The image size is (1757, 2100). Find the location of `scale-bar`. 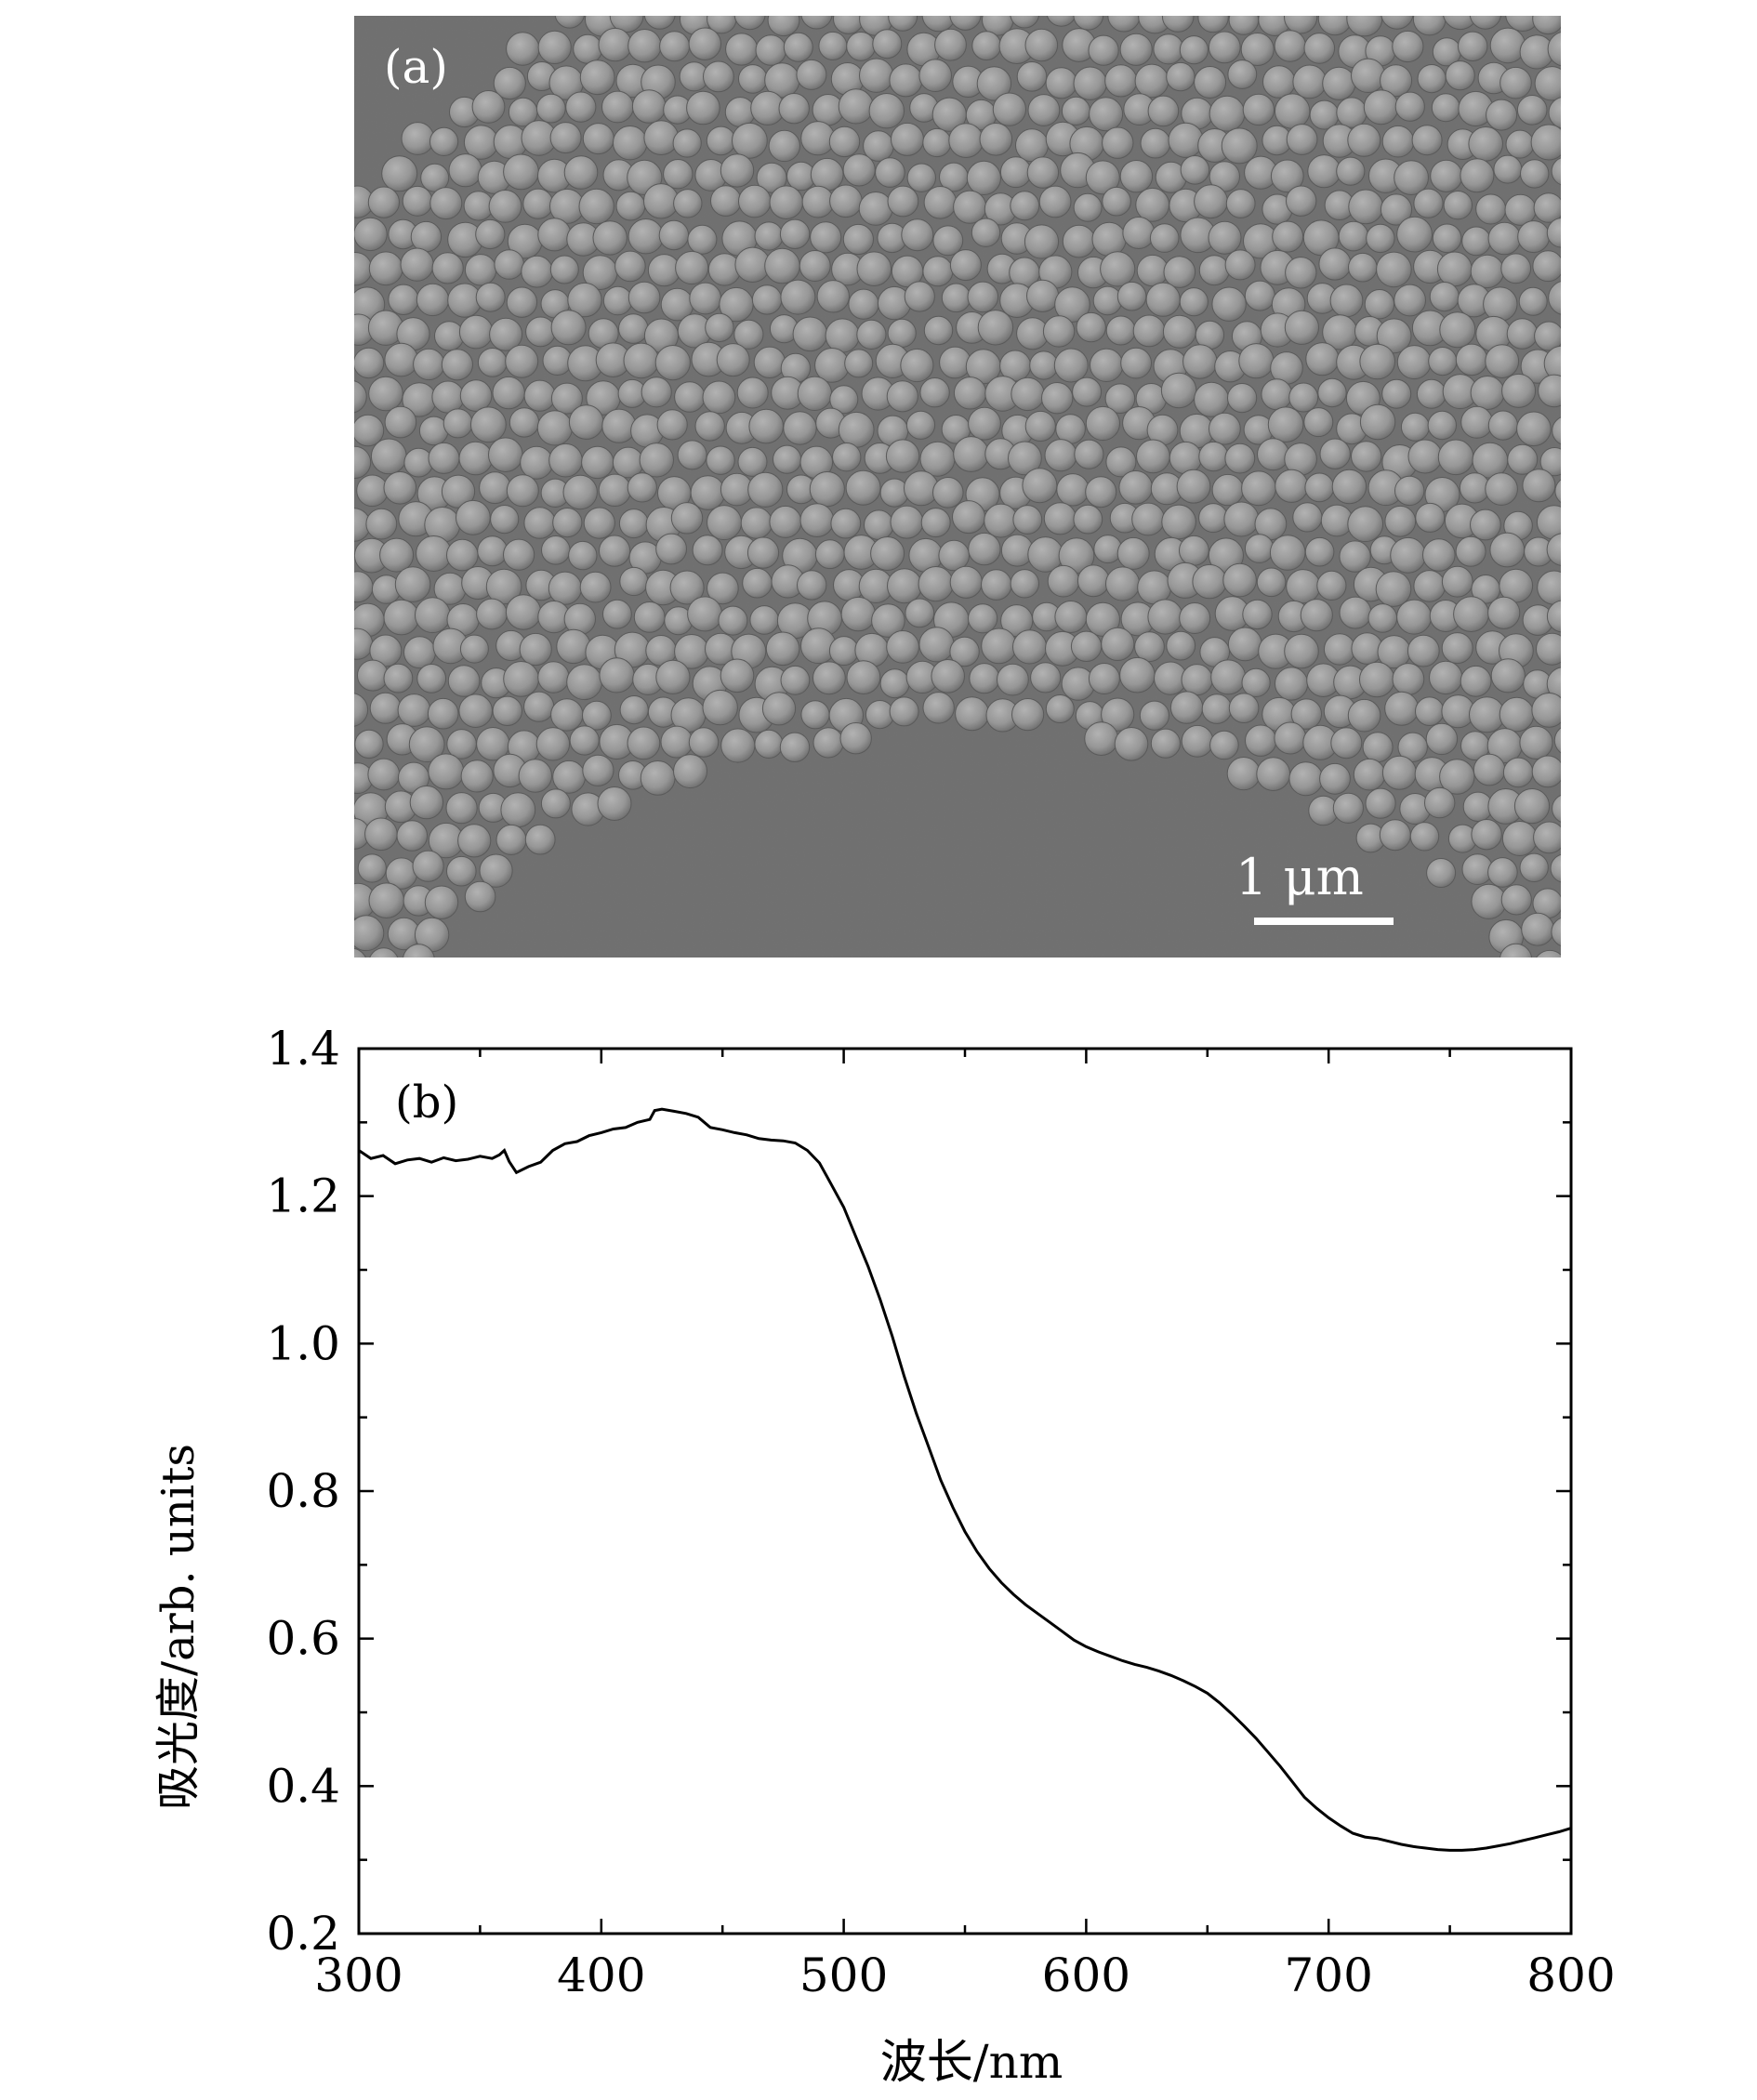

scale-bar is located at coordinates (1324, 921).